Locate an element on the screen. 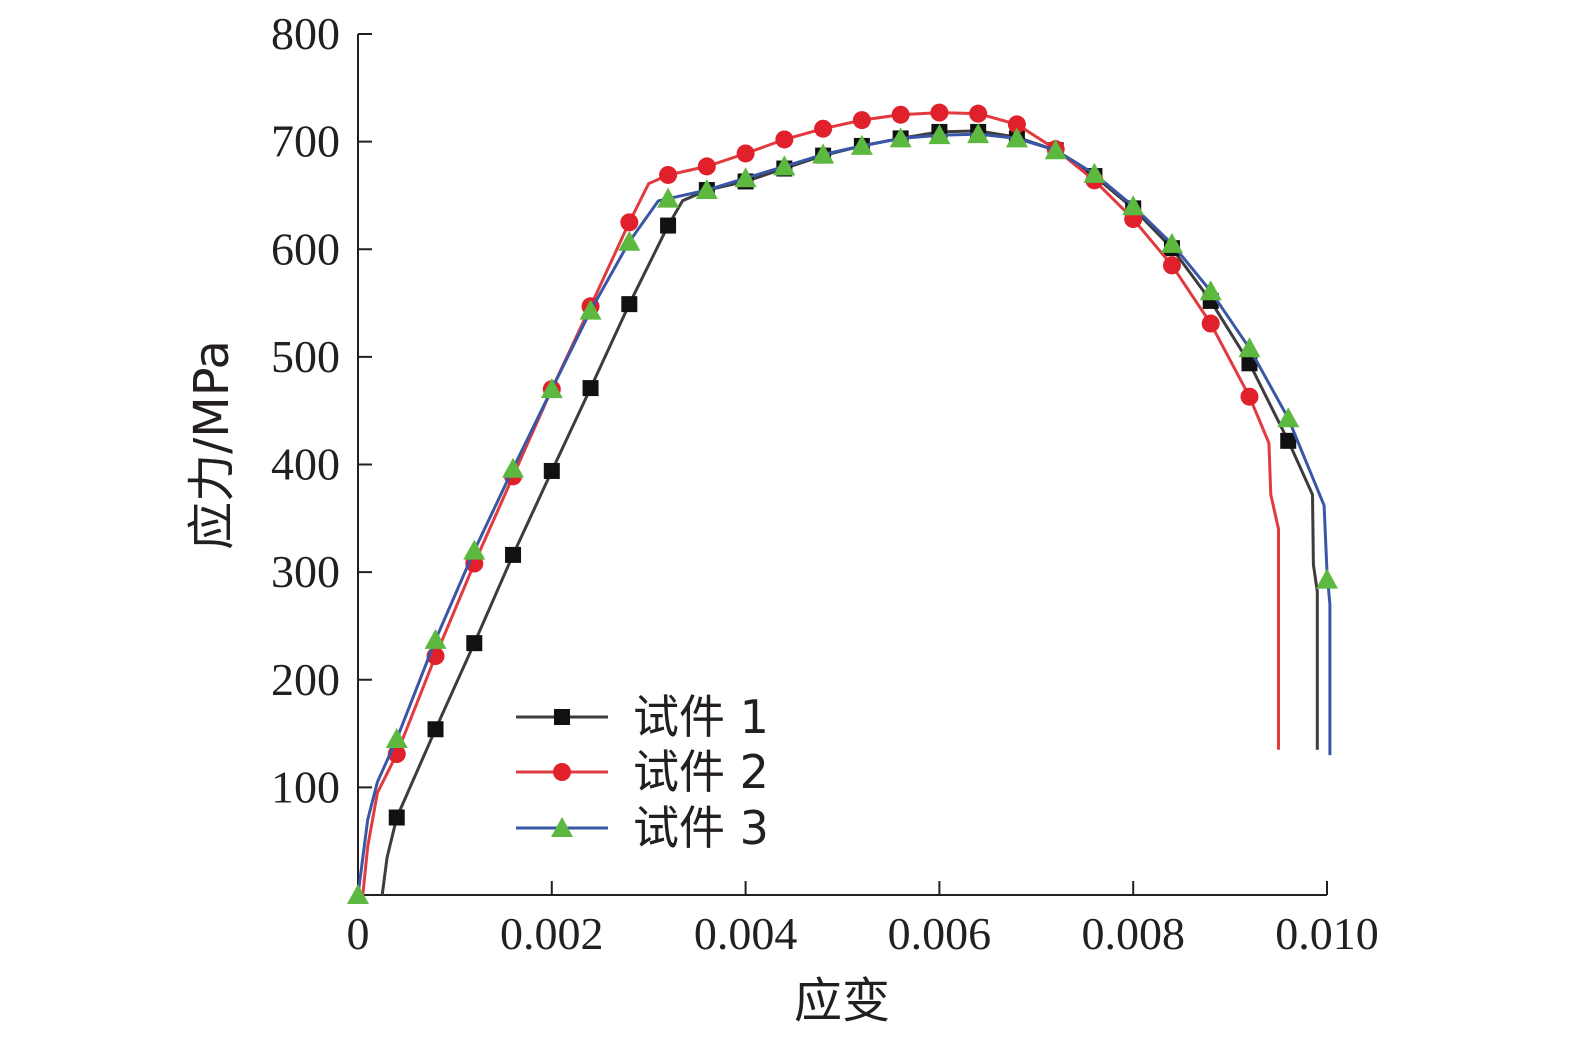  x-tick-label: 0.008 is located at coordinates (1133, 933).